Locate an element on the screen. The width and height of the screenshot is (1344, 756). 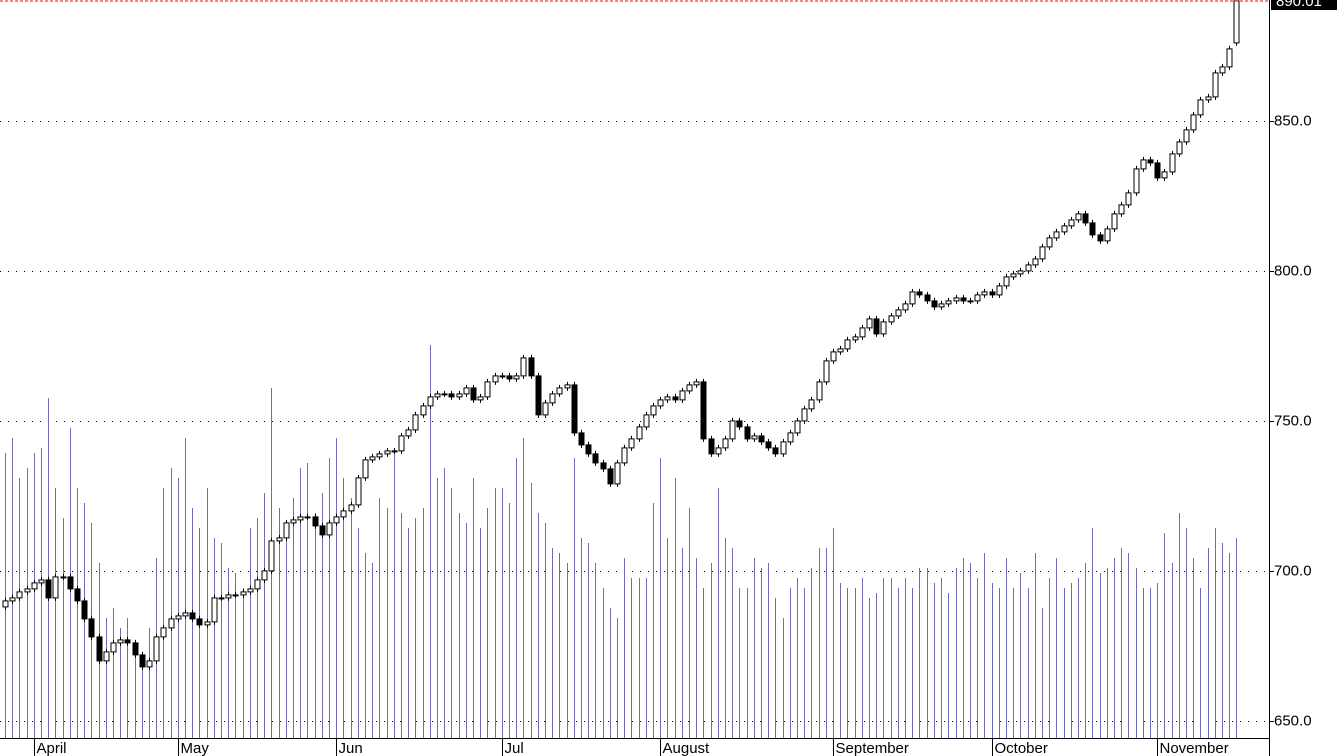
y-tick-label: 700.0 is located at coordinates (1293, 570).